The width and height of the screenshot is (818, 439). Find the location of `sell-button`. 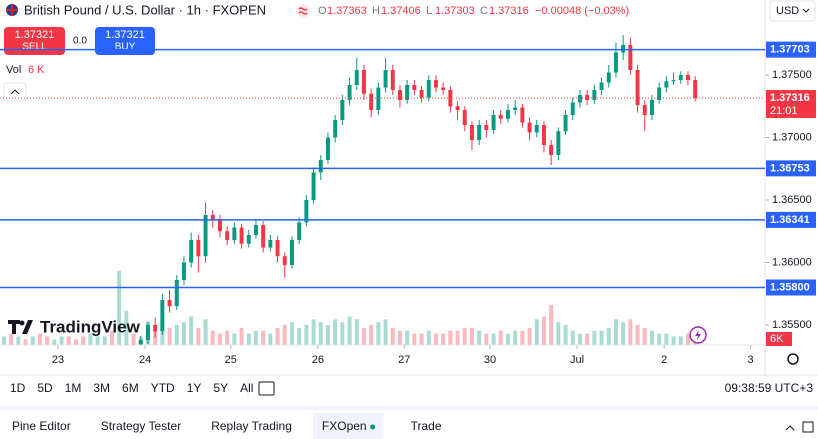

sell-button is located at coordinates (34, 41).